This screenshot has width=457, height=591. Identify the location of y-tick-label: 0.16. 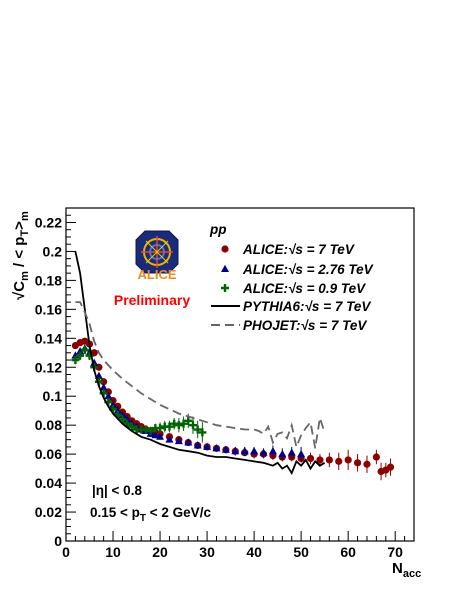
(48, 309).